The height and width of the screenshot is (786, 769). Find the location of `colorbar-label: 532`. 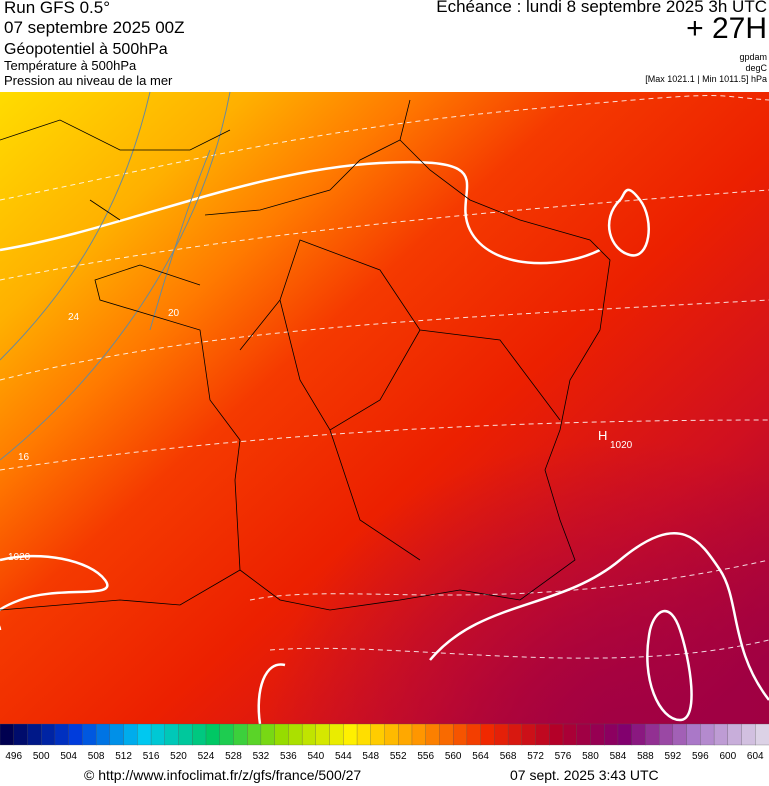

colorbar-label: 532 is located at coordinates (261, 756).